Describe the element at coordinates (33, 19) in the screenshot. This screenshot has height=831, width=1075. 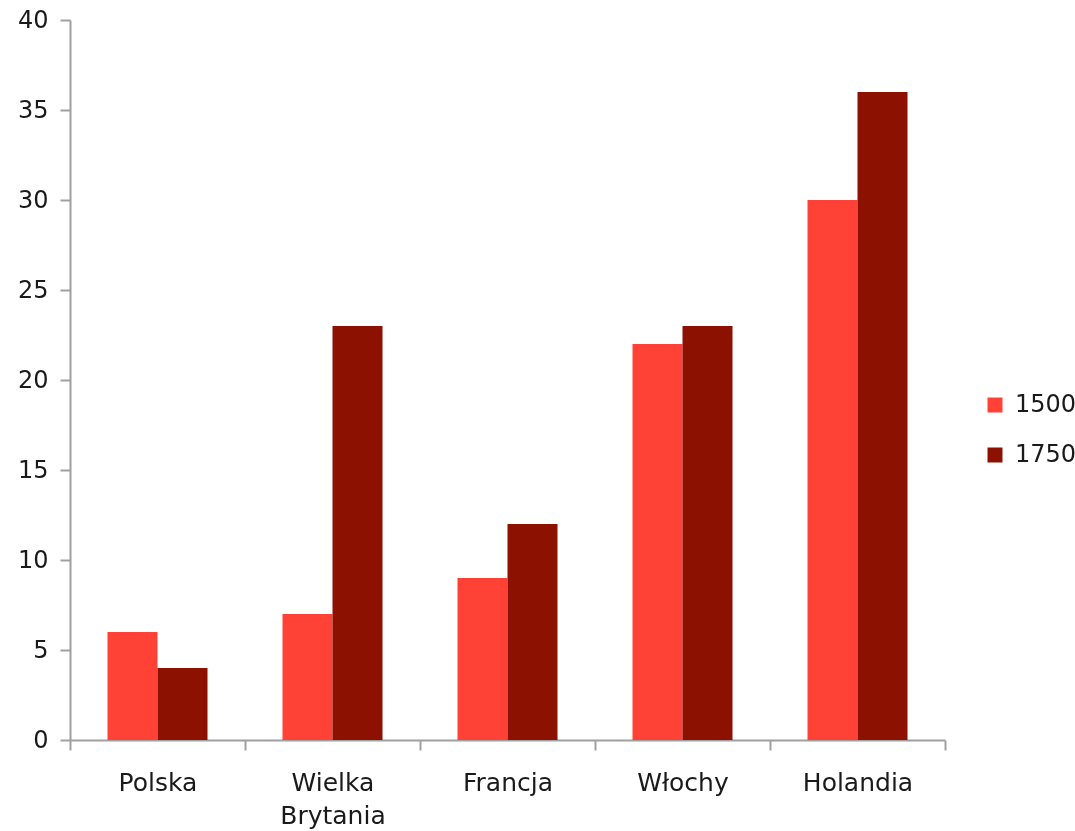
I see `y-tick-label: 40` at that location.